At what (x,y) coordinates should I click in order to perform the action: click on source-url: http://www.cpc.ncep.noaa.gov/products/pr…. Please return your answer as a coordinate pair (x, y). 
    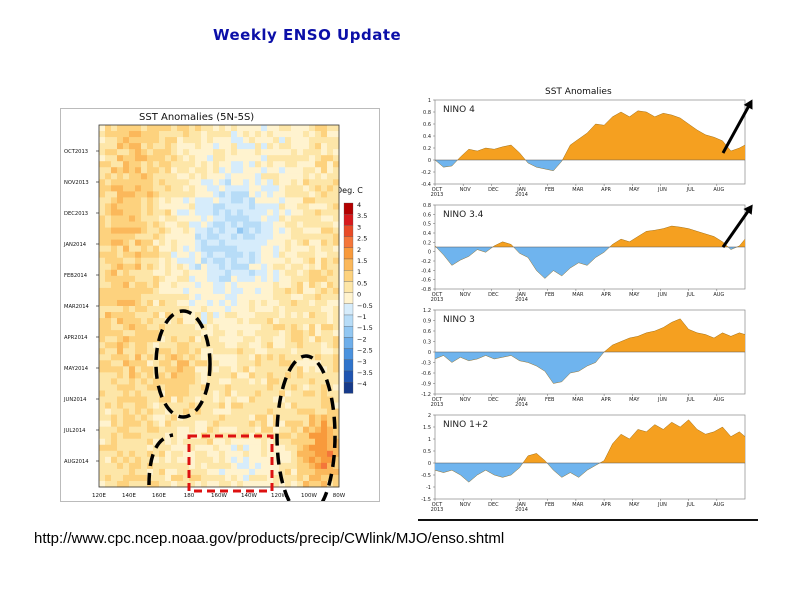
    Looking at the image, I should click on (269, 538).